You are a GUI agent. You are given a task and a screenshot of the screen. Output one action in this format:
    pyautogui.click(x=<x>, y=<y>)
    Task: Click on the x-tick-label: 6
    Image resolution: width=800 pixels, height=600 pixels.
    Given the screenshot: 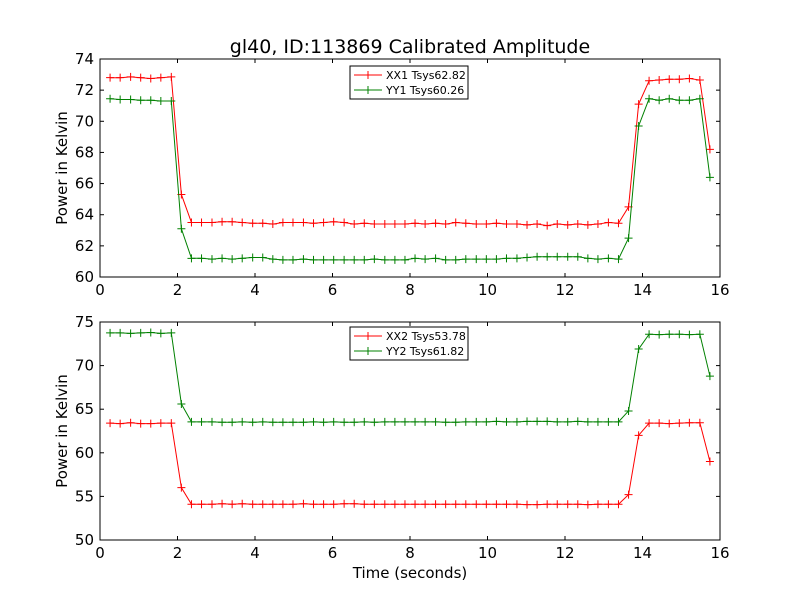 What is the action you would take?
    pyautogui.click(x=333, y=290)
    